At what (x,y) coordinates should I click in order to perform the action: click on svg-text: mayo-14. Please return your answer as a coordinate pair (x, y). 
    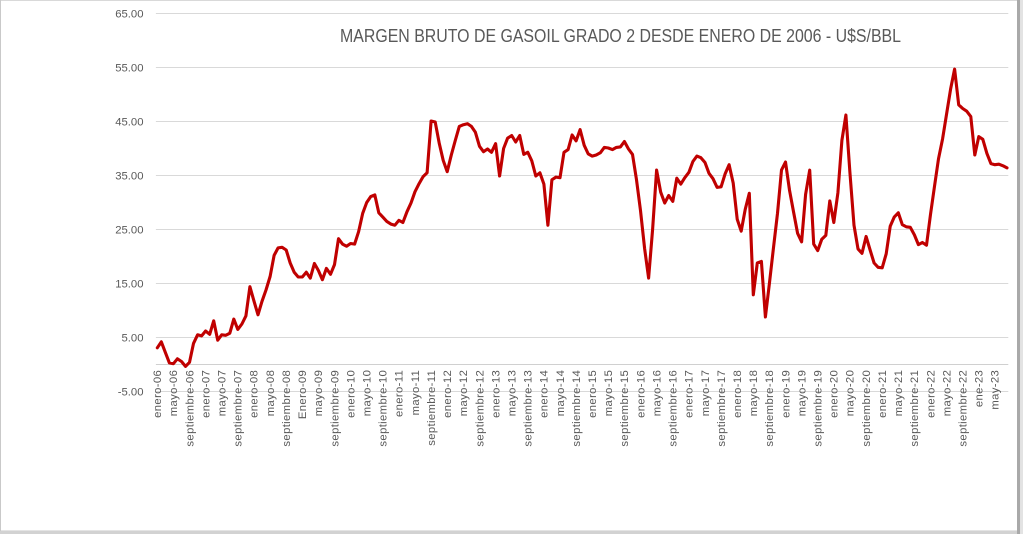
    Looking at the image, I should click on (561, 393).